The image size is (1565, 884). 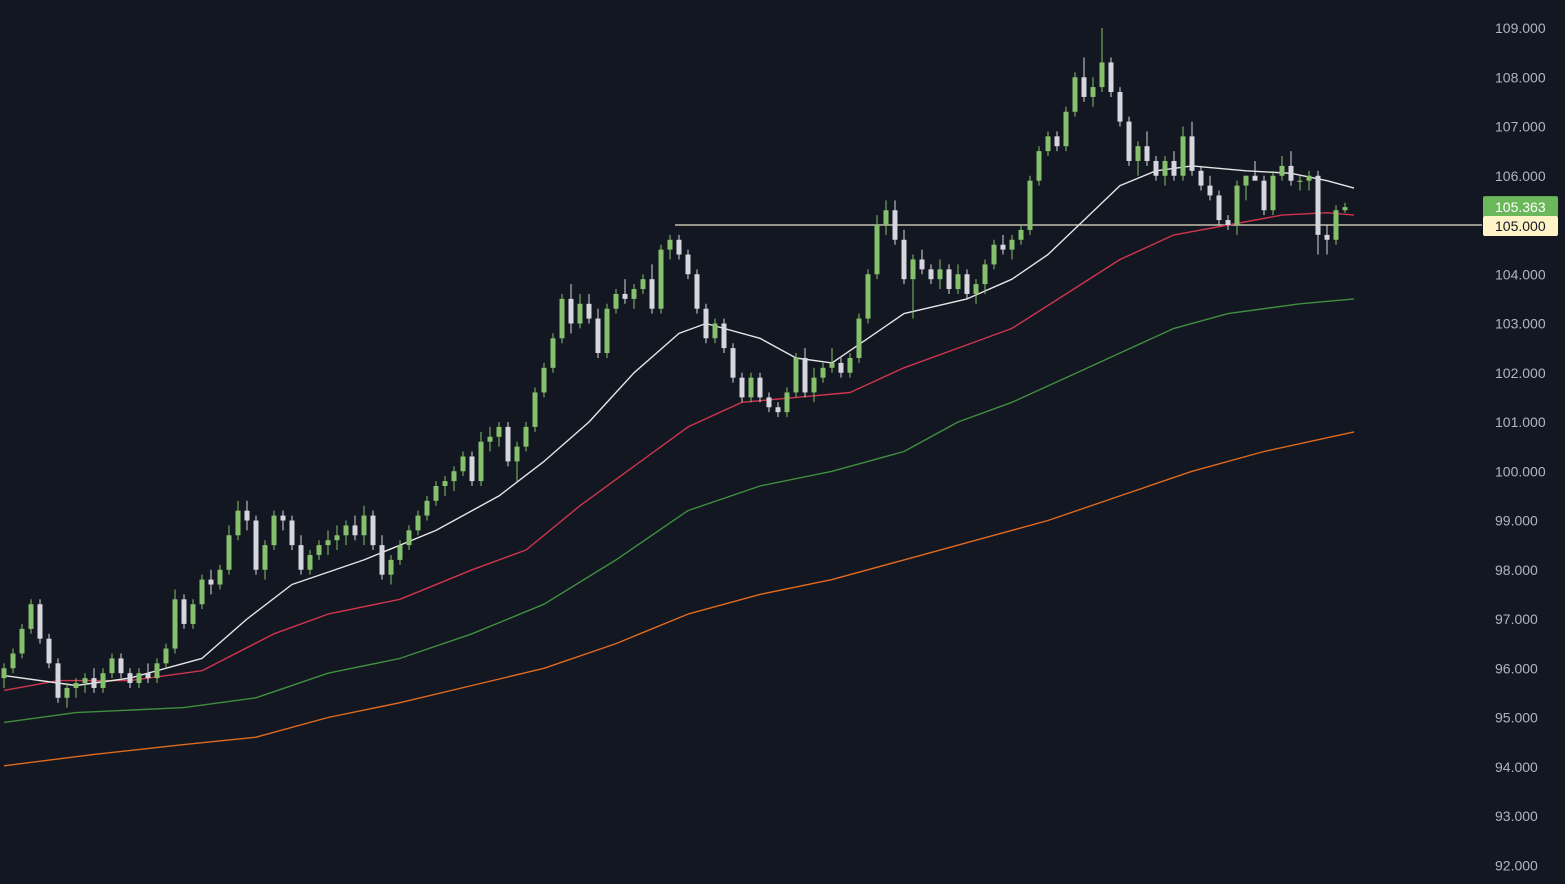 I want to click on price-tick-label: 98.000, so click(x=1516, y=570).